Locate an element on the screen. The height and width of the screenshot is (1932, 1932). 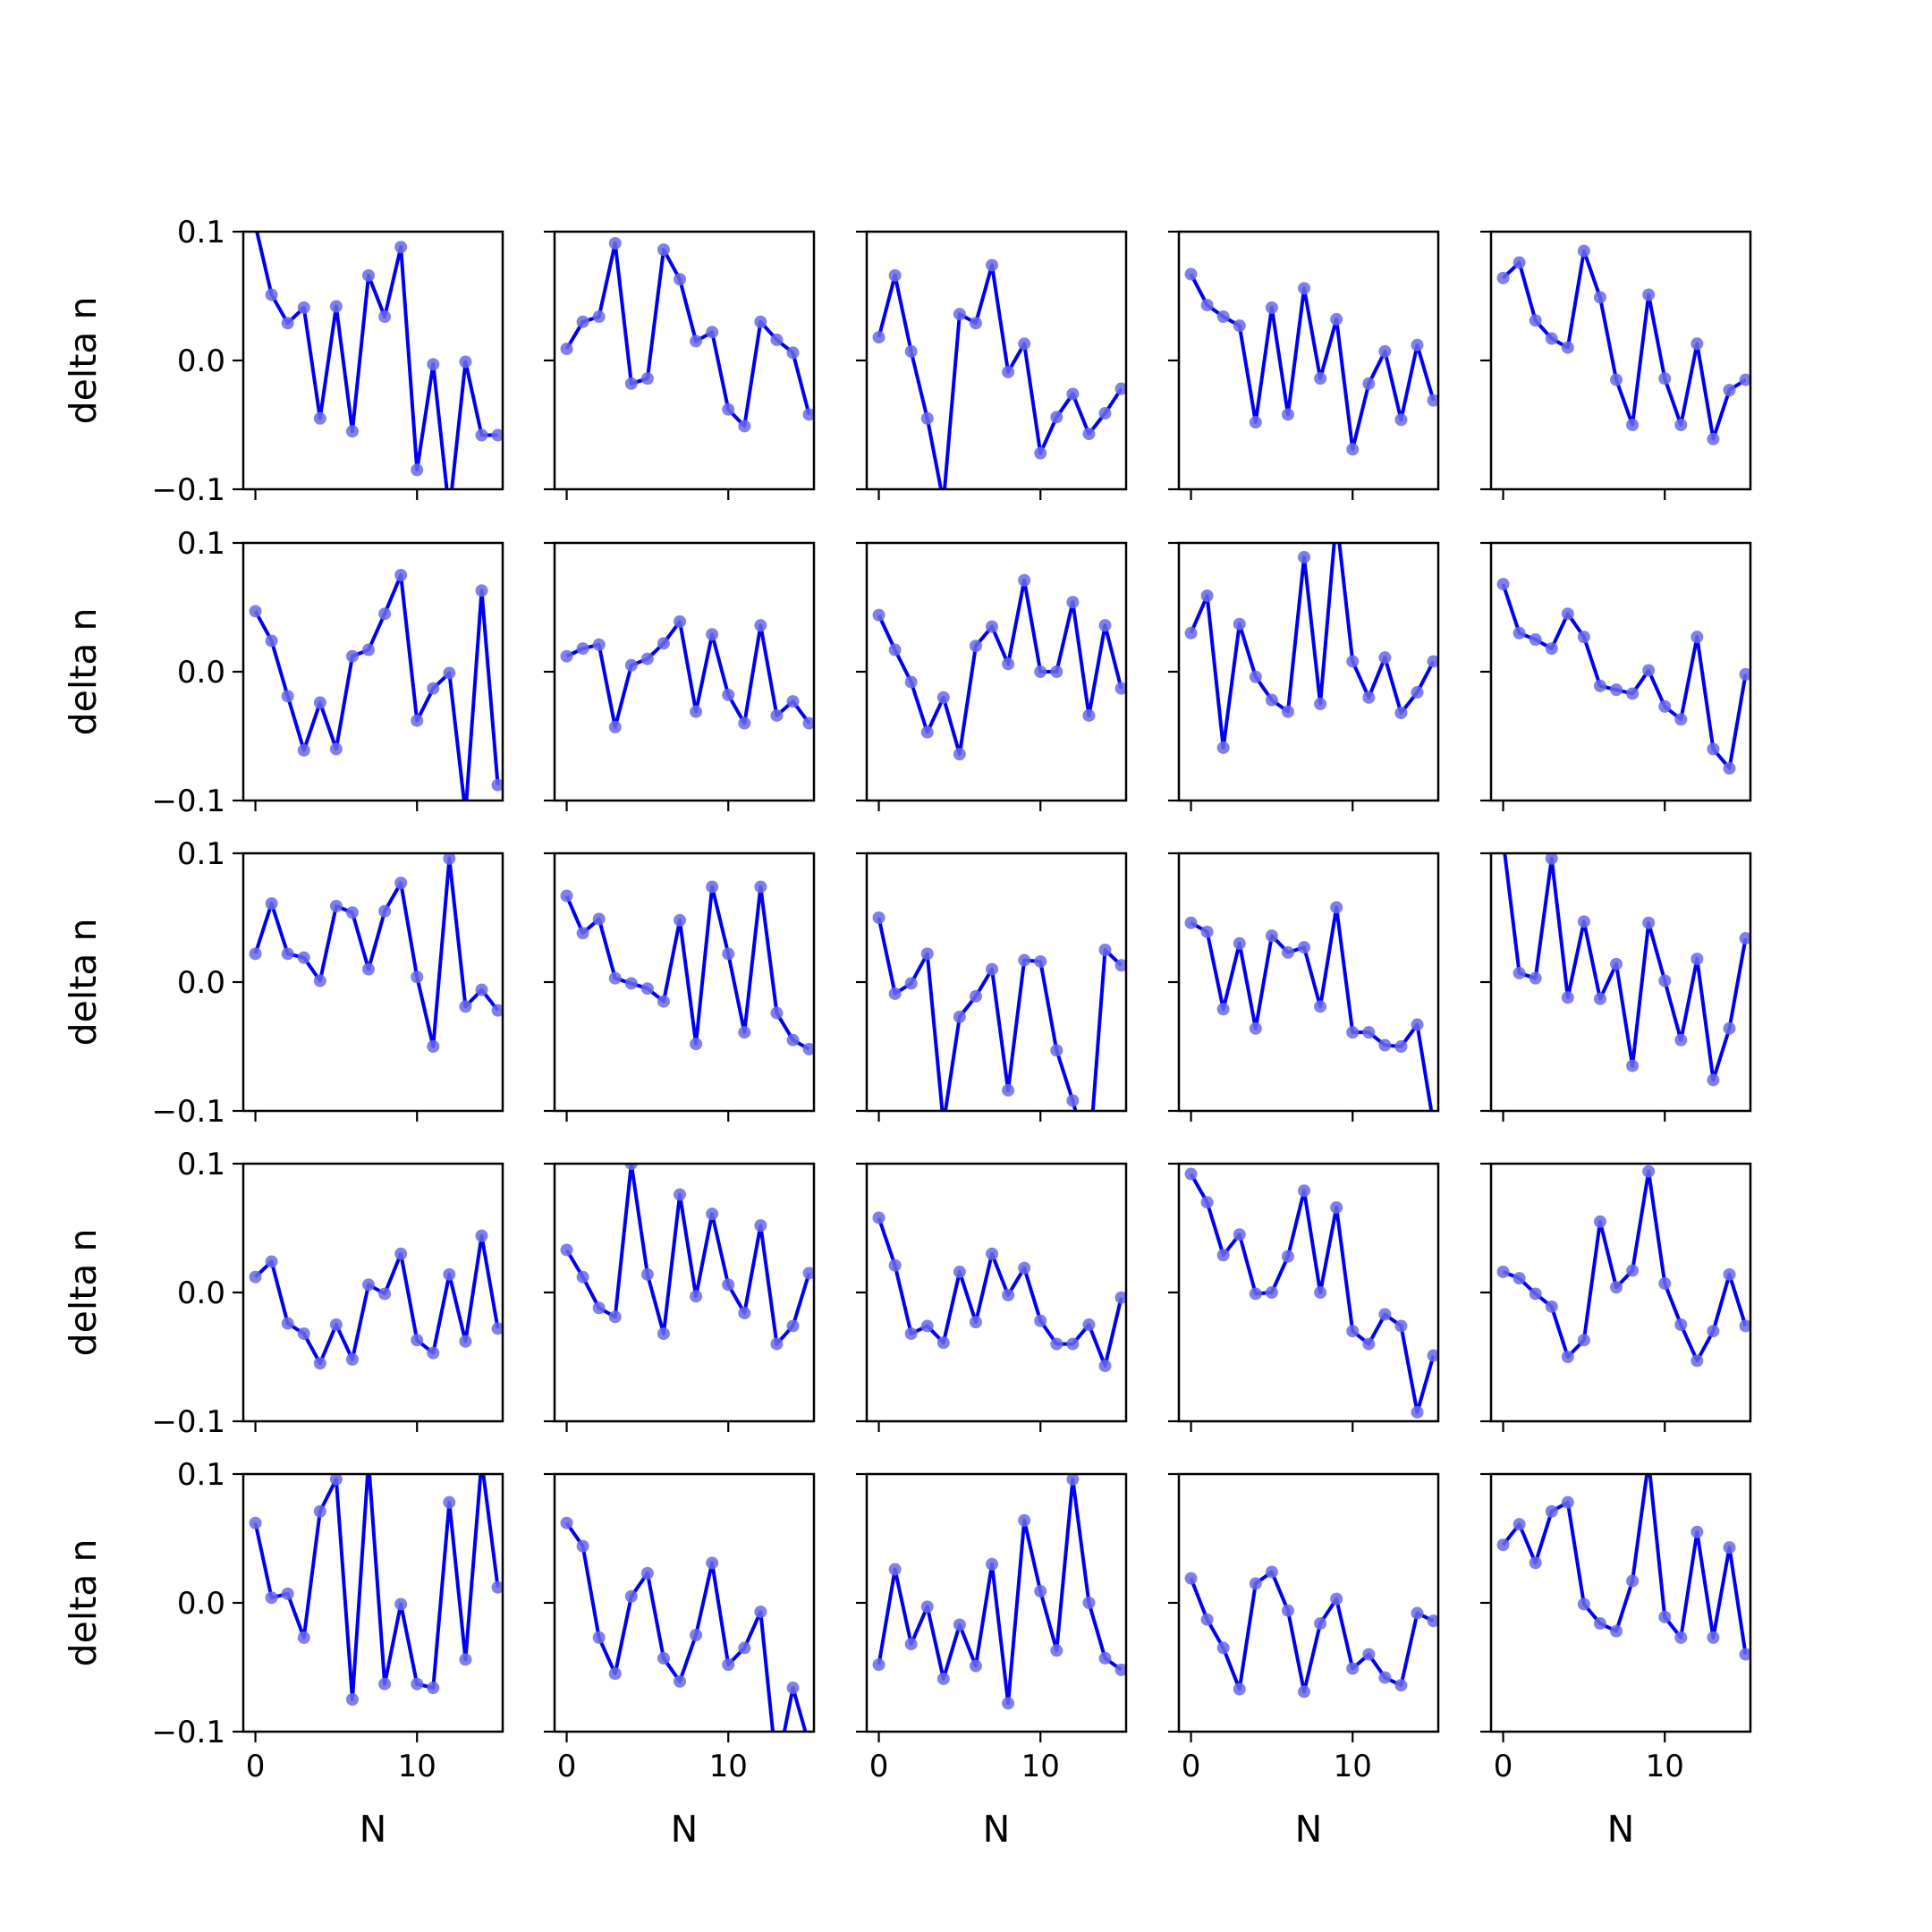
y-tick-label: 0.0 is located at coordinates (201, 1293).